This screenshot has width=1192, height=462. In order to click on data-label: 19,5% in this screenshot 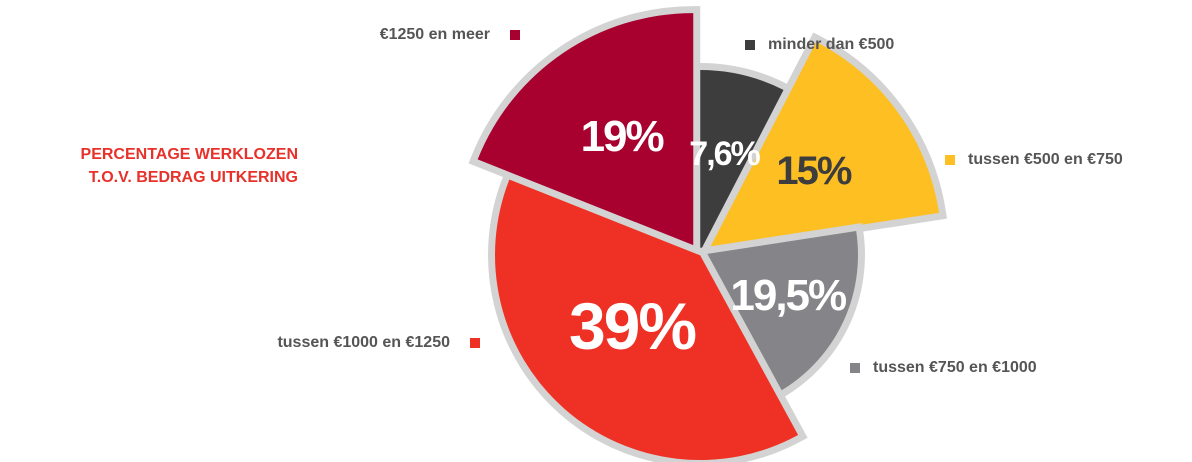, I will do `click(788, 295)`.